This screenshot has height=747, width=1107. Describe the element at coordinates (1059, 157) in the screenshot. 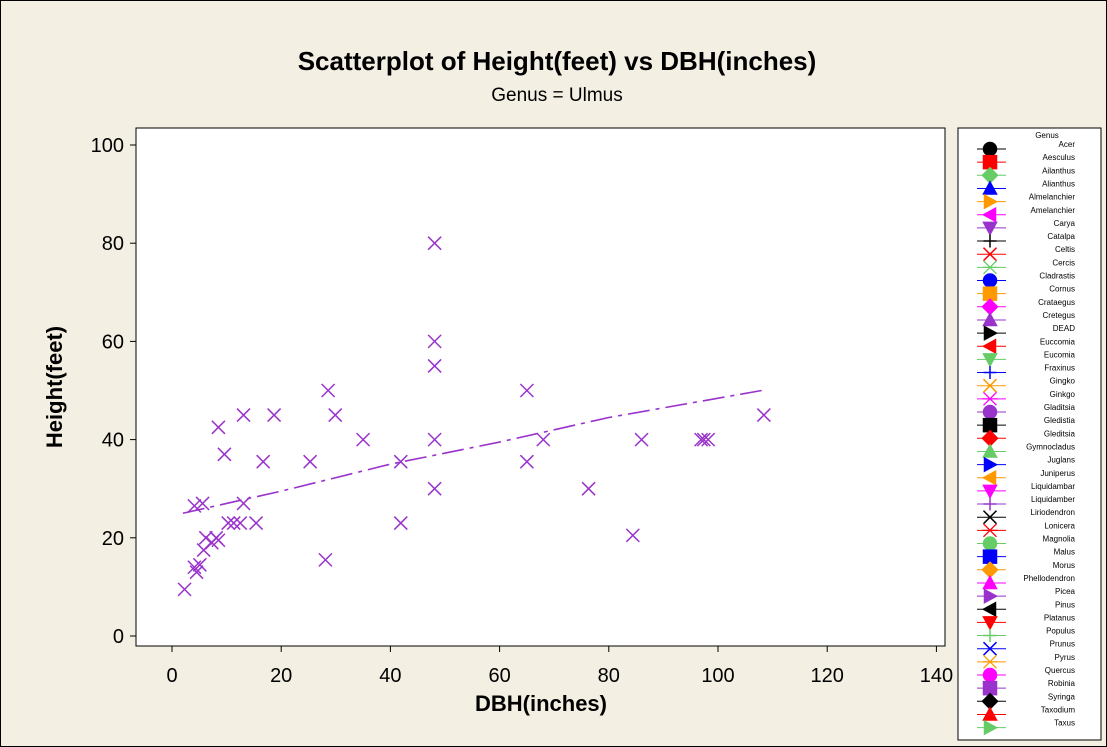

I see `legend-item-label: Aesculus` at that location.